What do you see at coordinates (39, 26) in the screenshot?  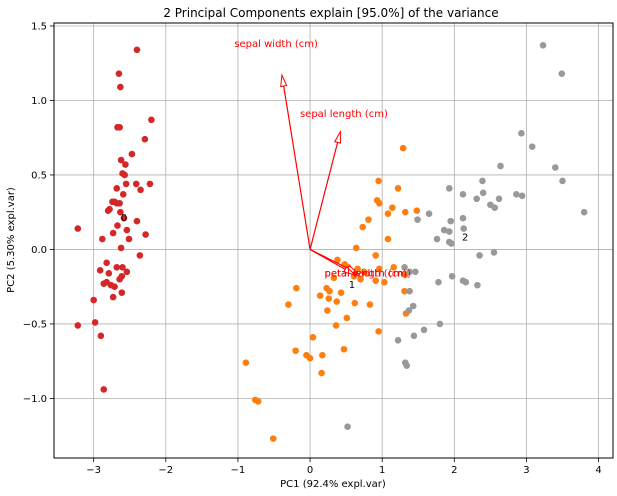 I see `y-tick-label: 1.5` at bounding box center [39, 26].